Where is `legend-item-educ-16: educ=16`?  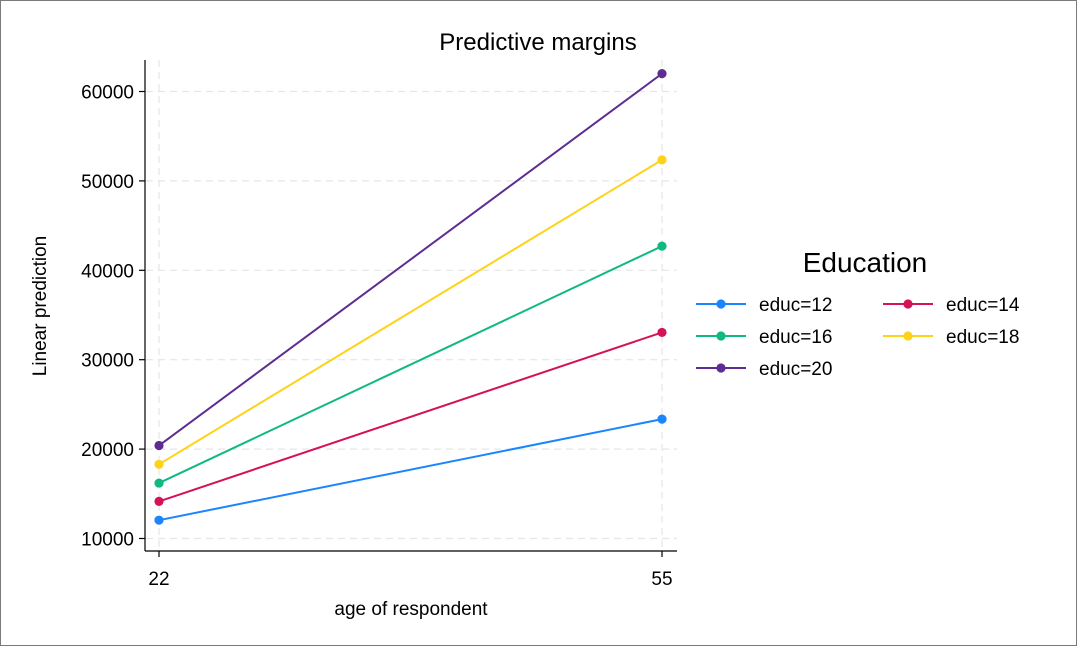
legend-item-educ-16: educ=16 is located at coordinates (764, 337).